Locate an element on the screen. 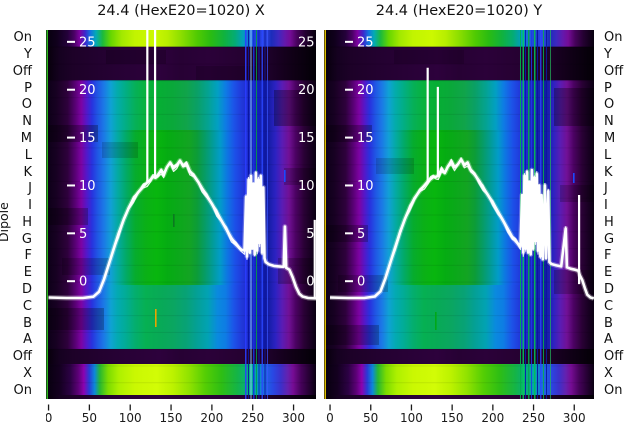  row-label-l-x-20: X is located at coordinates (27, 373).